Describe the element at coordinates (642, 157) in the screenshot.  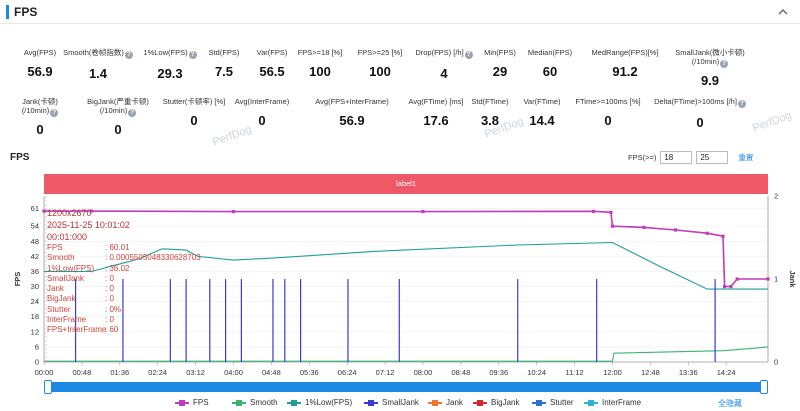
I see `threshold-label: FPS(>=)` at that location.